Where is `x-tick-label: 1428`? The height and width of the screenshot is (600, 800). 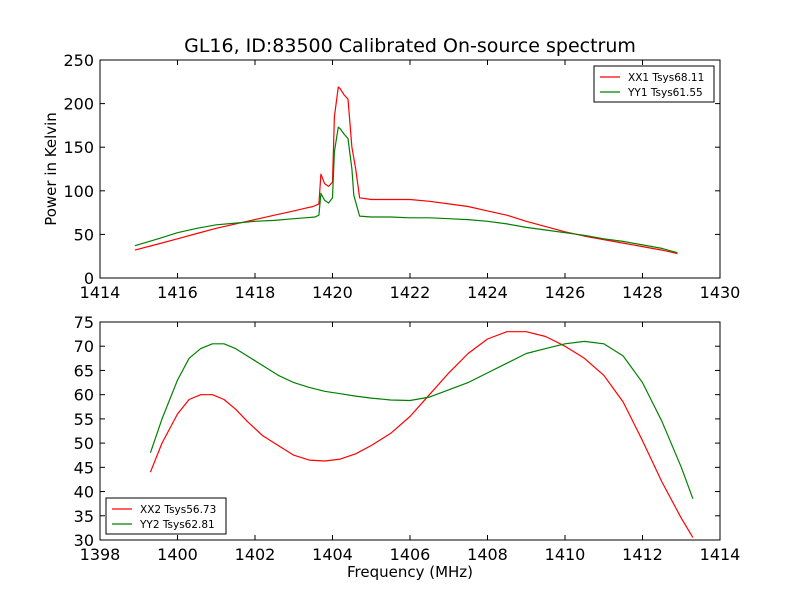
x-tick-label: 1428 is located at coordinates (642, 292).